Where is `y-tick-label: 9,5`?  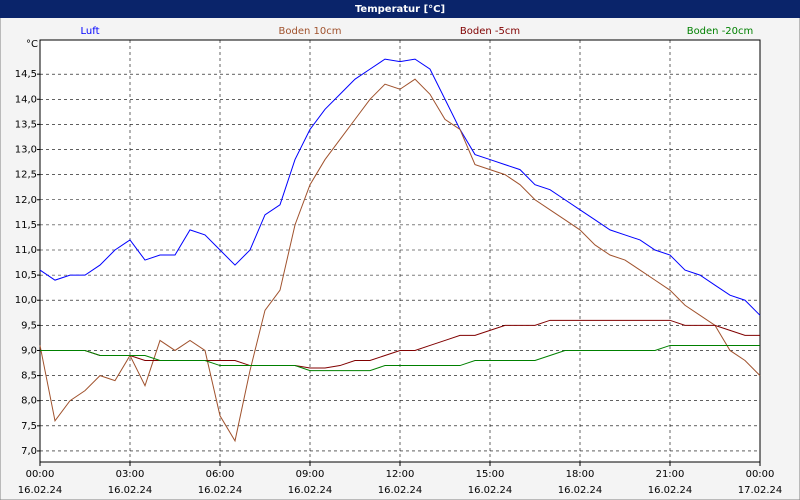
y-tick-label: 9,5 is located at coordinates (29, 325).